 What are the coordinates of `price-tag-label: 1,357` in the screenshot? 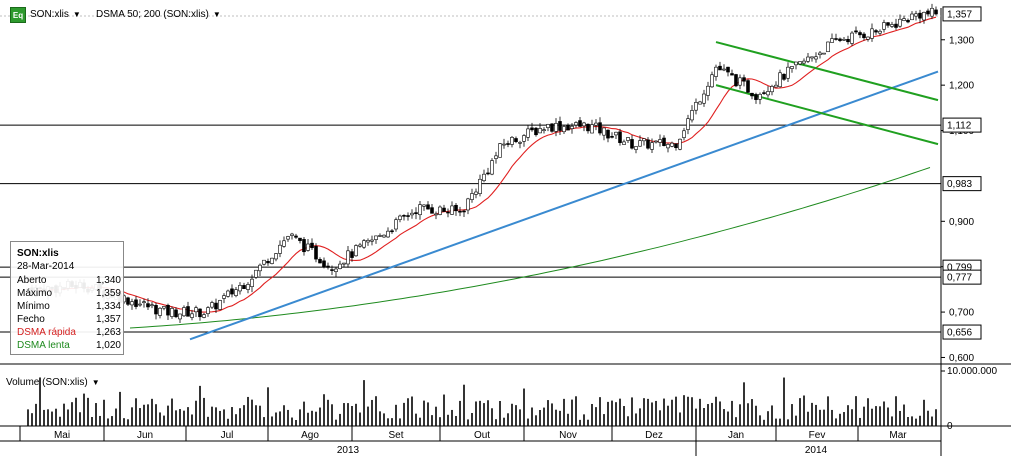 It's located at (959, 14).